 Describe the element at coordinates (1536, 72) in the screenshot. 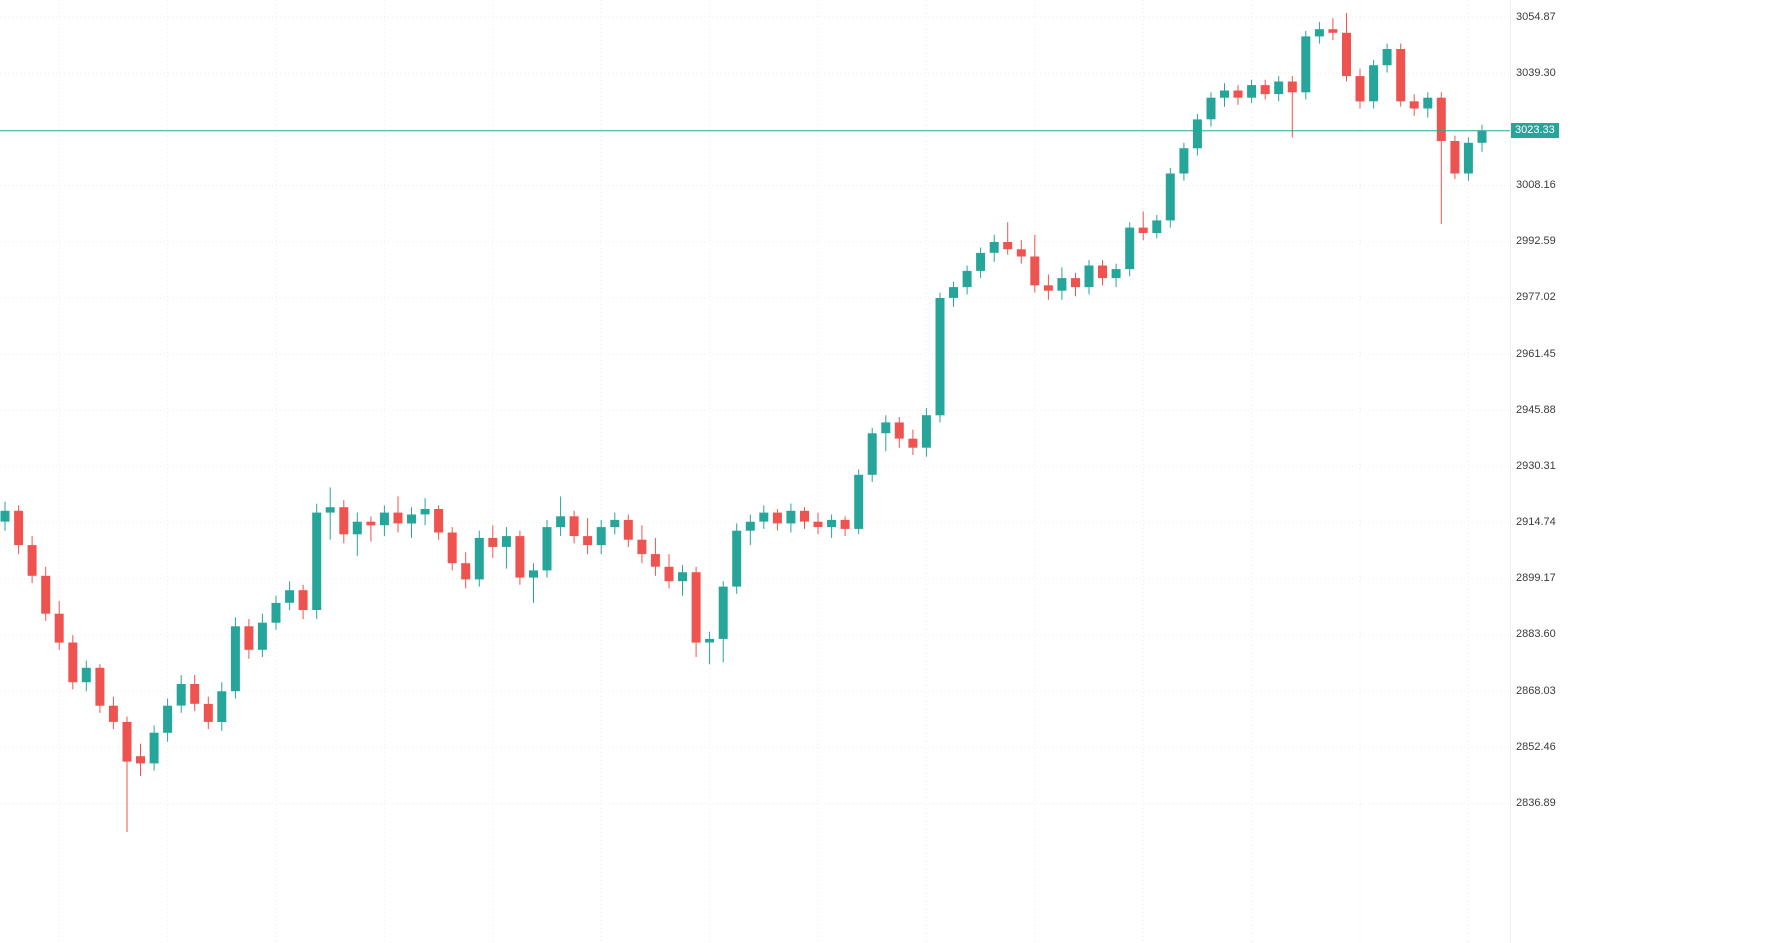

I see `price-axis-label: 3039.30` at that location.